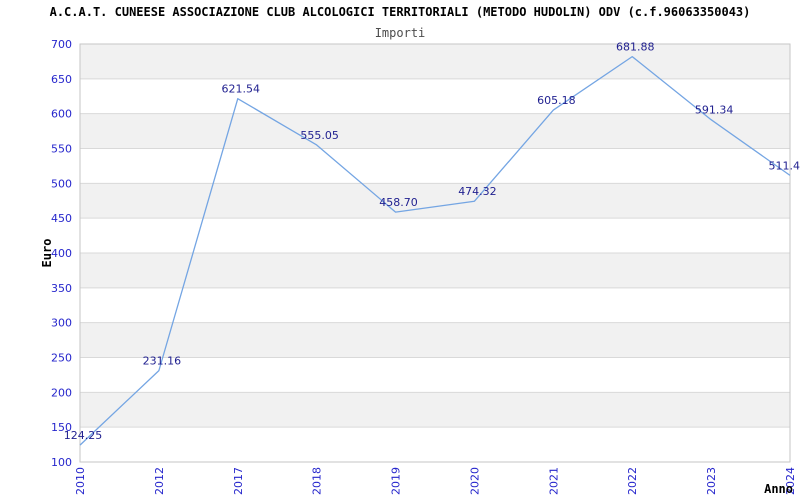 The image size is (800, 500). Describe the element at coordinates (319, 135) in the screenshot. I see `point-label: 555.05` at that location.